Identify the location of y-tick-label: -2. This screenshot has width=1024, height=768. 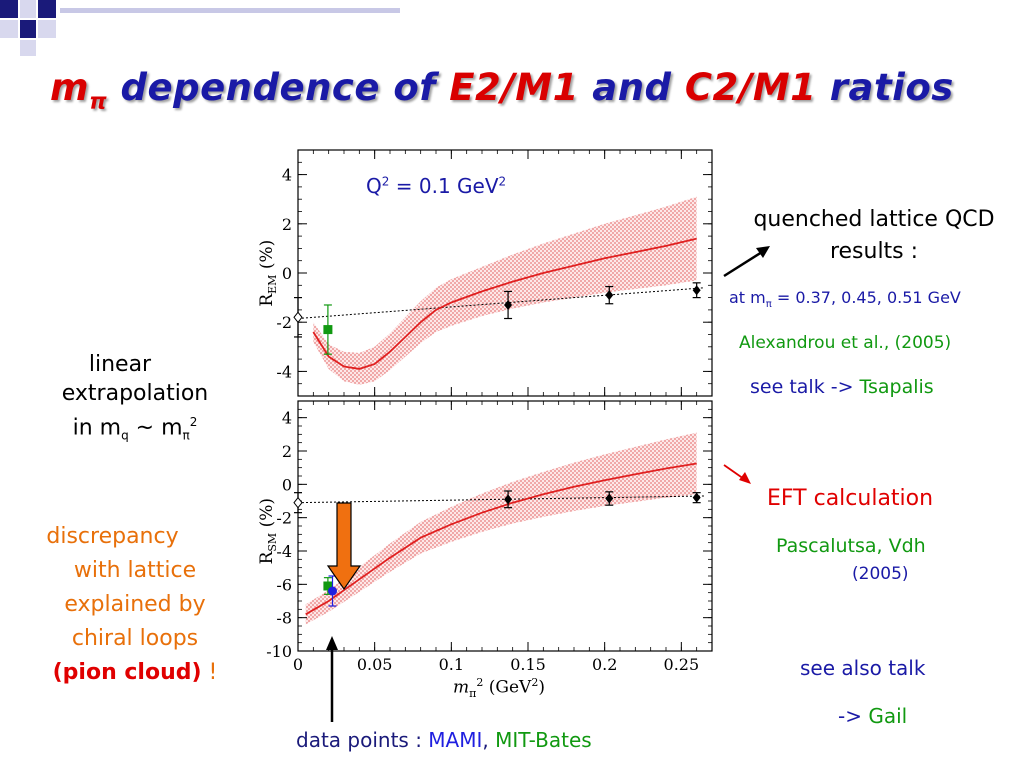
(284, 518).